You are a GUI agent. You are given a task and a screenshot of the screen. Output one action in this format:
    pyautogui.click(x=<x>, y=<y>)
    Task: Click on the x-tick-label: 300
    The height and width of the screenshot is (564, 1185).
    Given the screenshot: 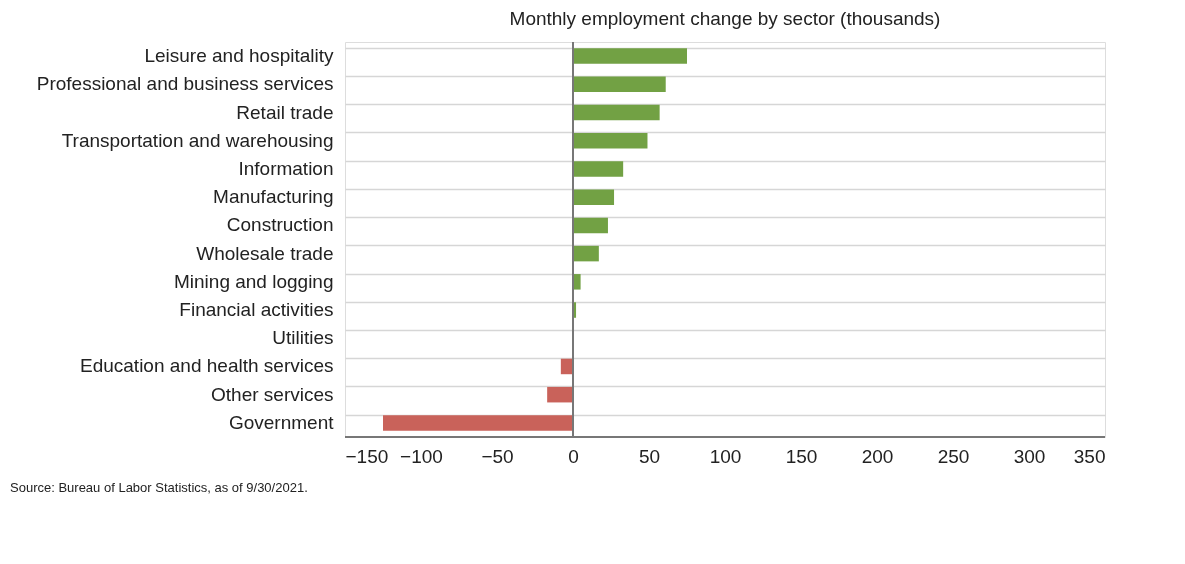 What is the action you would take?
    pyautogui.click(x=1029, y=456)
    